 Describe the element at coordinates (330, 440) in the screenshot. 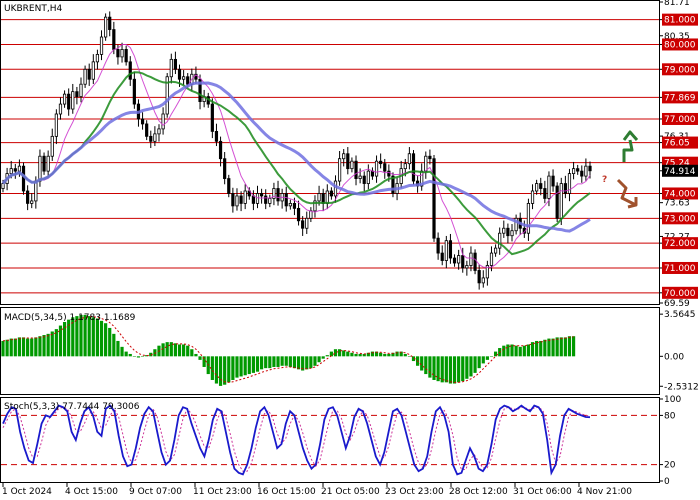

I see `stoch-lines` at that location.